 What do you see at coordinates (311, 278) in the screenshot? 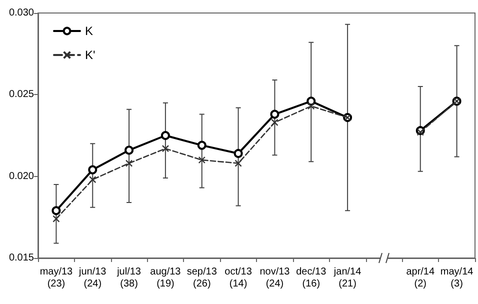
I see `x-tick-label: dec/13 (16)` at bounding box center [311, 278].